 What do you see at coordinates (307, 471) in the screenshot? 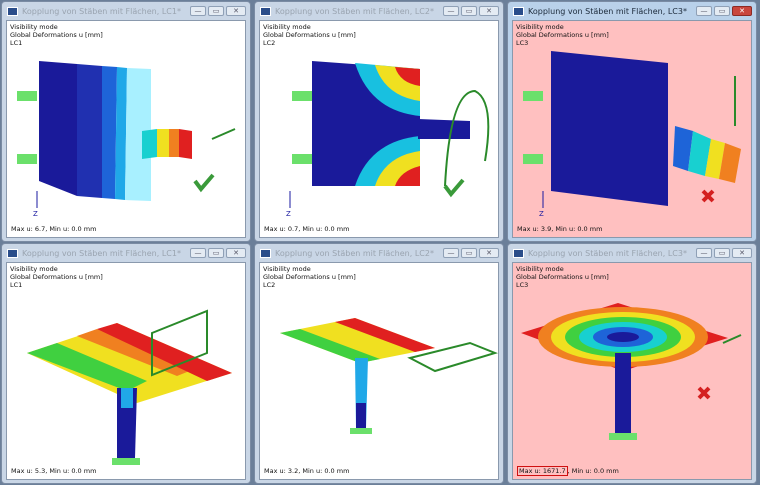
I see `max-min-readout: Max u: 3.2, Min u: 0.0 mm` at bounding box center [307, 471].